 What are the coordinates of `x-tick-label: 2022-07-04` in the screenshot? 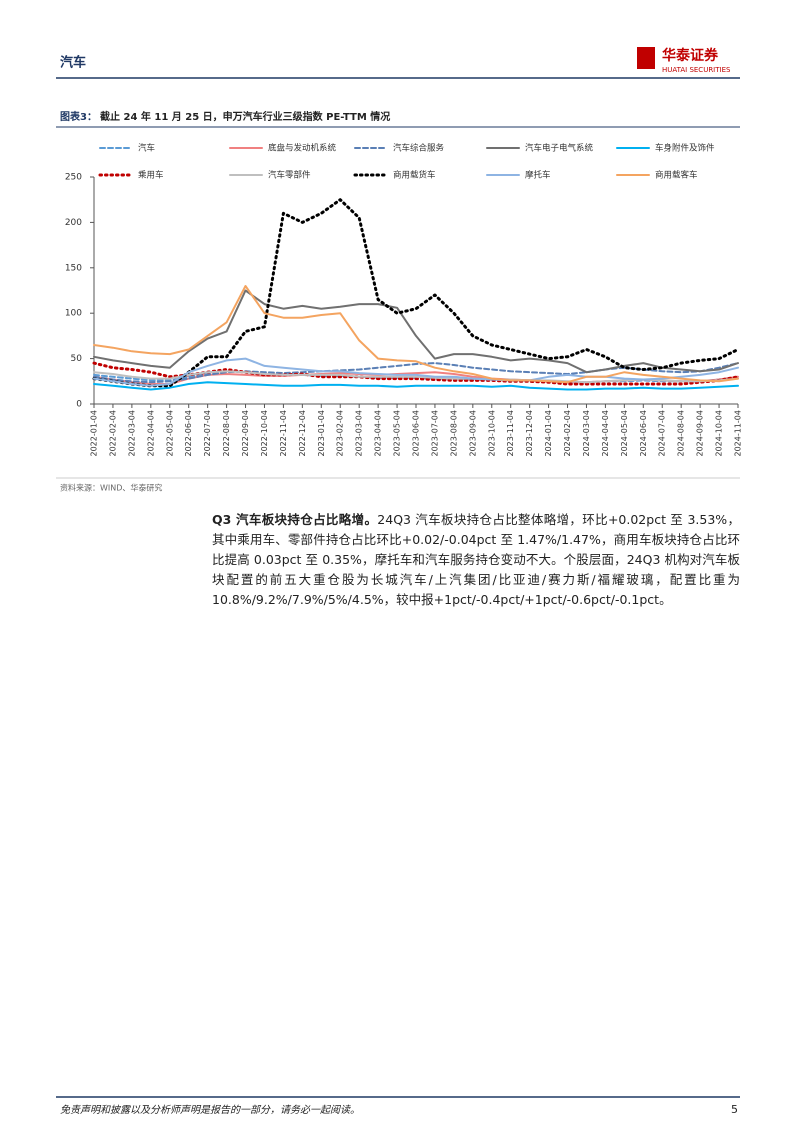 It's located at (207, 433).